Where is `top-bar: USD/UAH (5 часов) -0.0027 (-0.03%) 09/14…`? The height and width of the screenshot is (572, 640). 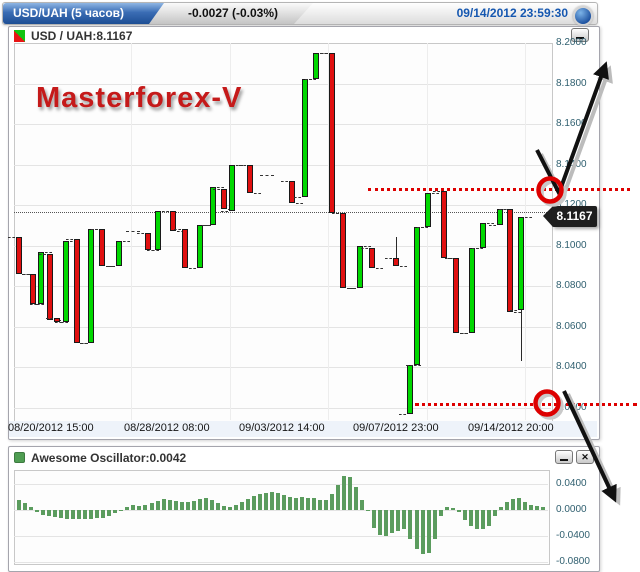
top-bar: USD/UAH (5 часов) -0.0027 (-0.03%) 09/14… is located at coordinates (300, 14).